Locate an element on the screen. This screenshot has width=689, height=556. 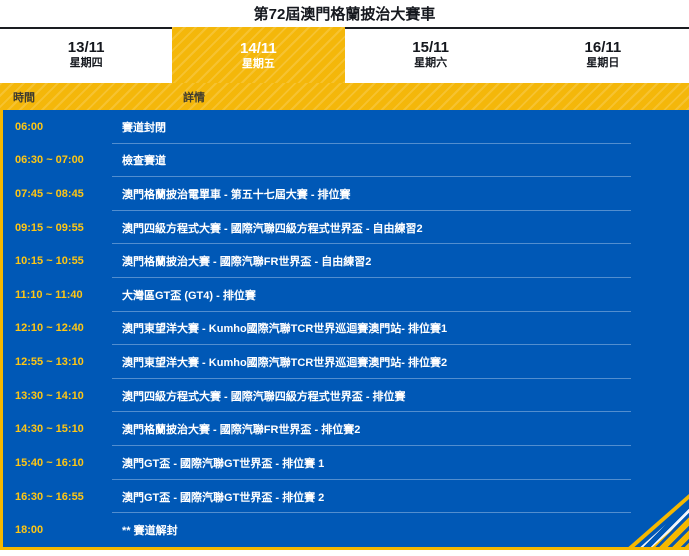
row-time: 14:30 ~ 15:10 is located at coordinates (49, 429).